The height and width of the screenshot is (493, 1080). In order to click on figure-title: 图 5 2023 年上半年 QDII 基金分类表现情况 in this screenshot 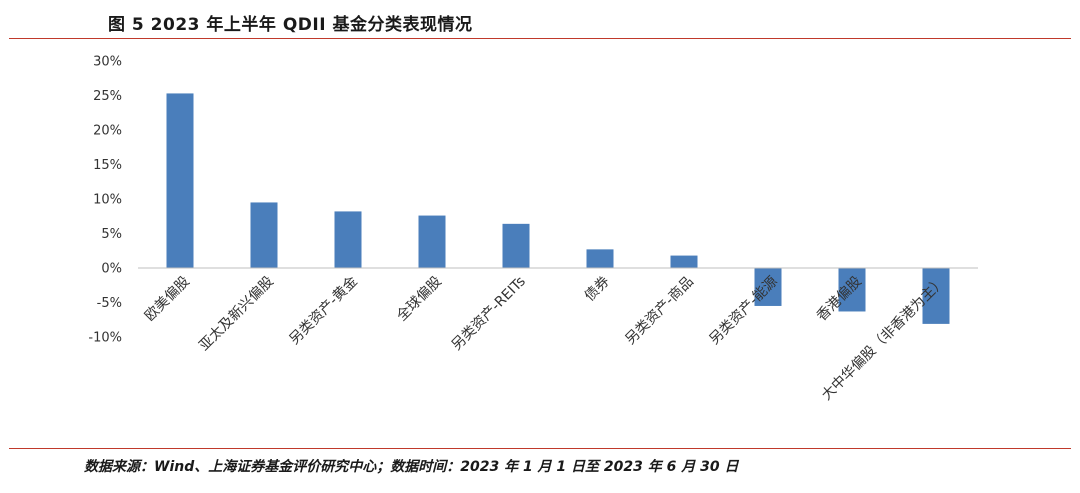, I will do `click(290, 25)`.